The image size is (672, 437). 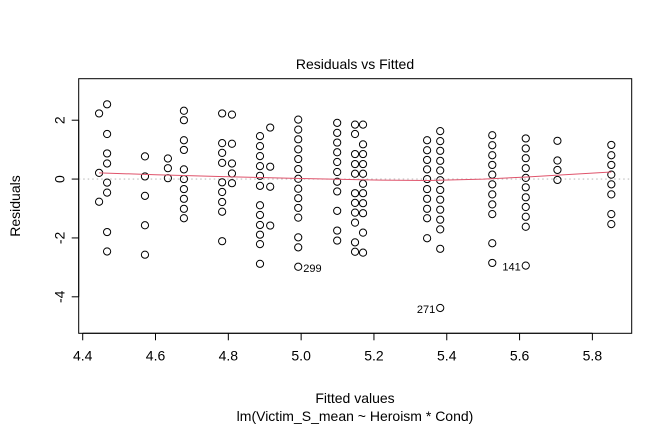 I want to click on x-tick-label: 5.8, so click(x=593, y=355).